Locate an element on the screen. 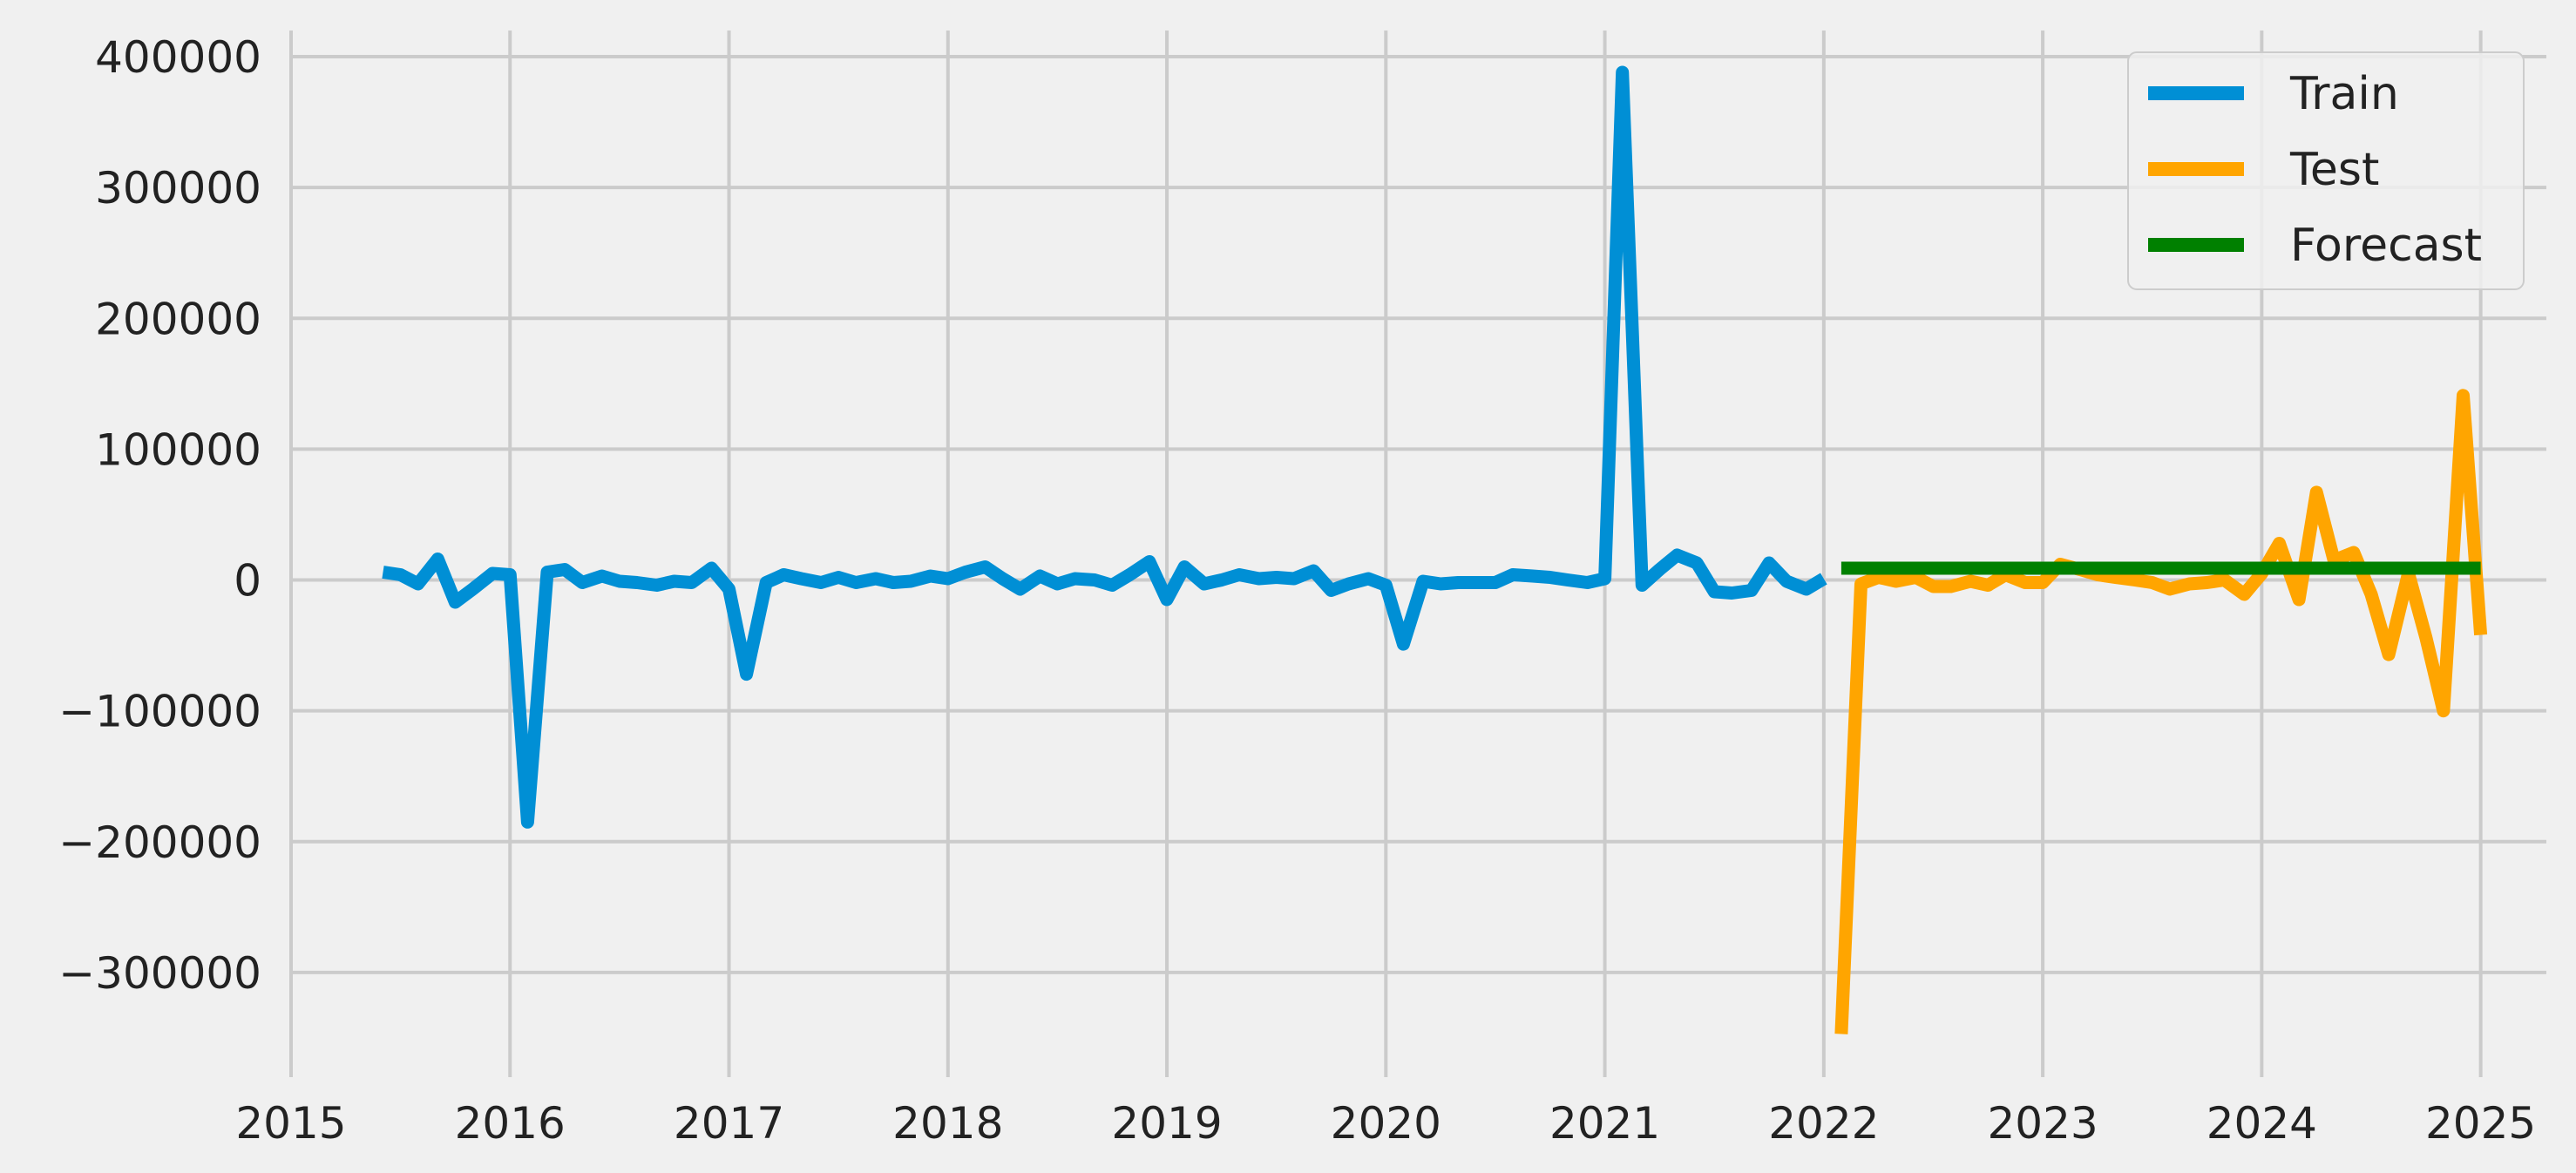 The image size is (2576, 1173). x-tick-label: 2017 is located at coordinates (729, 1123).